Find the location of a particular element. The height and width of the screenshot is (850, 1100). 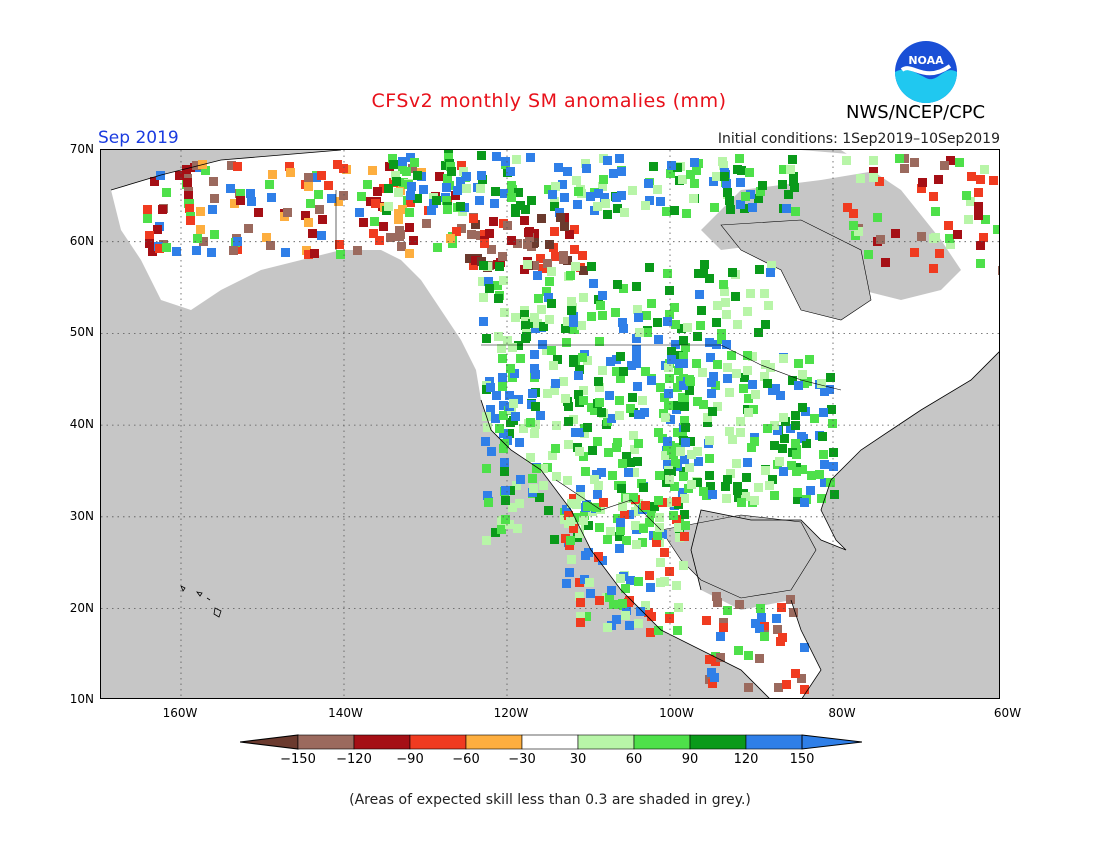

initial-conditions-label: Initial conditions: 1Sep2019–10Sep2019 is located at coordinates (858, 139).